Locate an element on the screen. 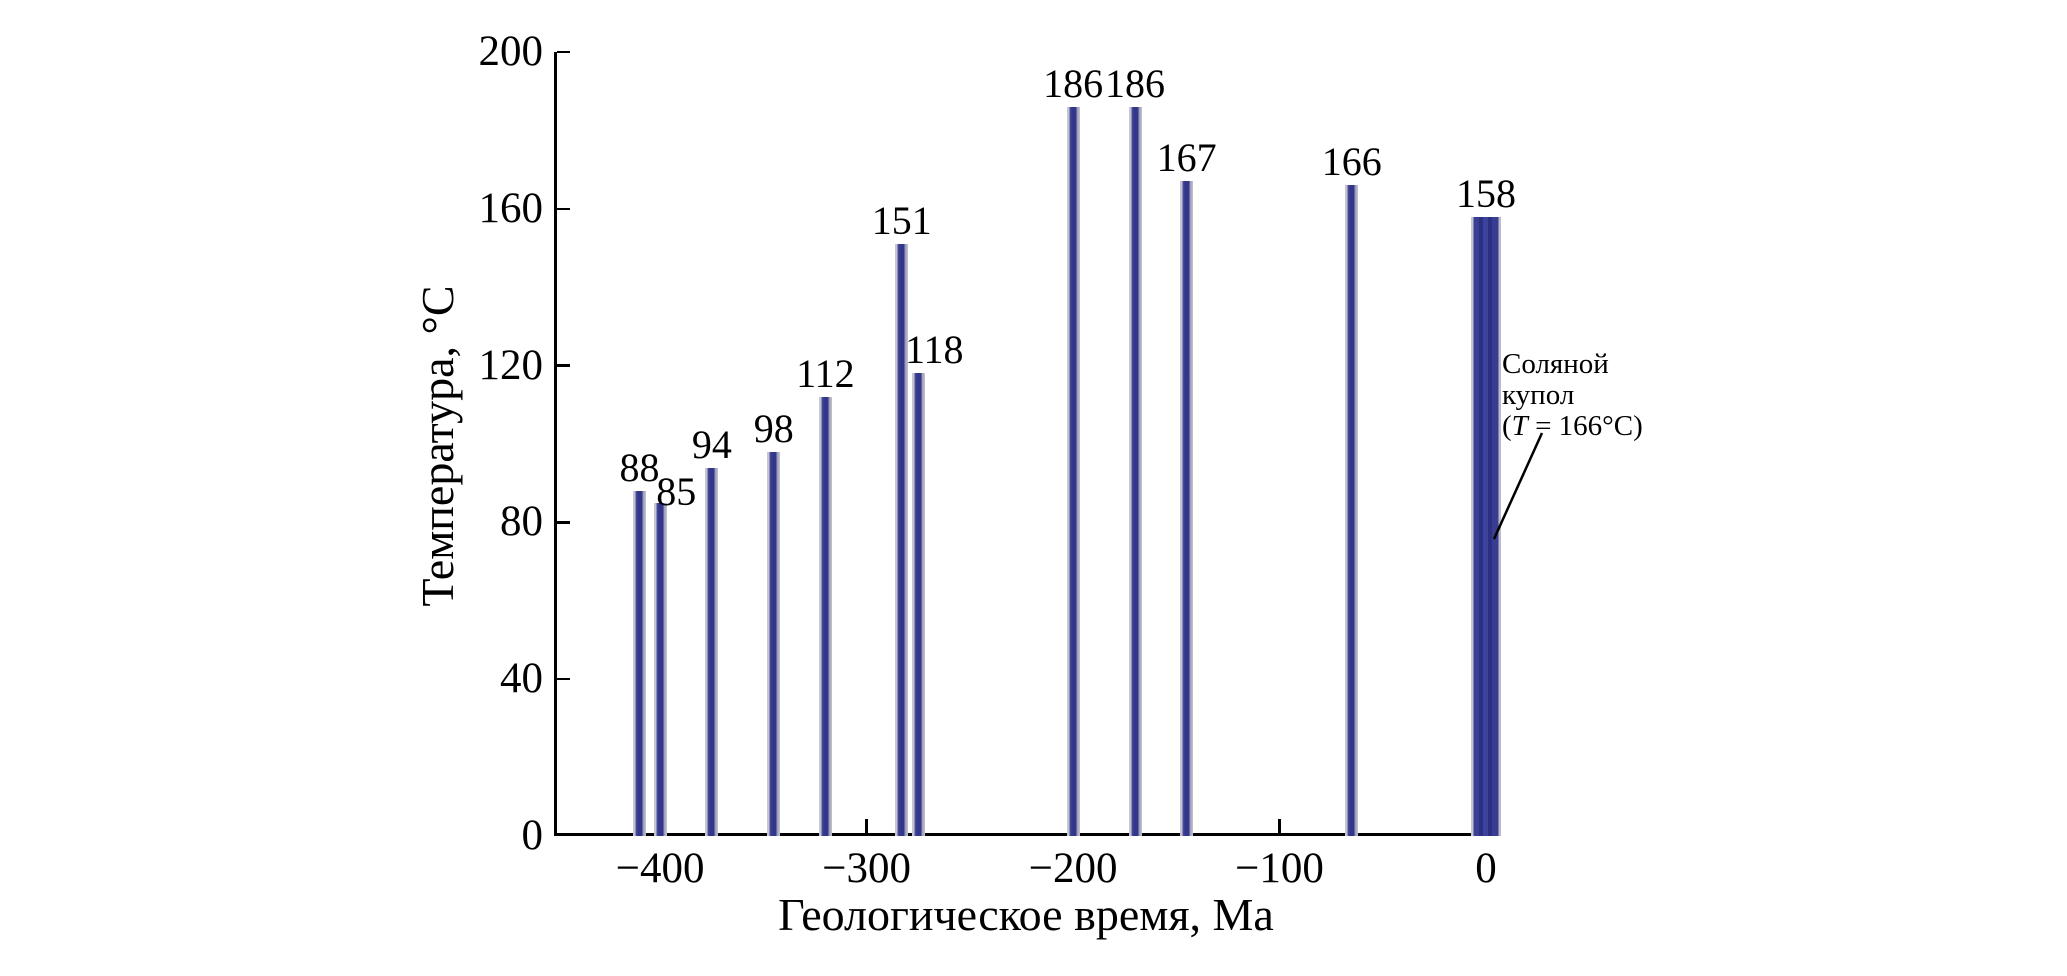 This screenshot has width=2067, height=976. bar-value-label: 98 is located at coordinates (773, 428).